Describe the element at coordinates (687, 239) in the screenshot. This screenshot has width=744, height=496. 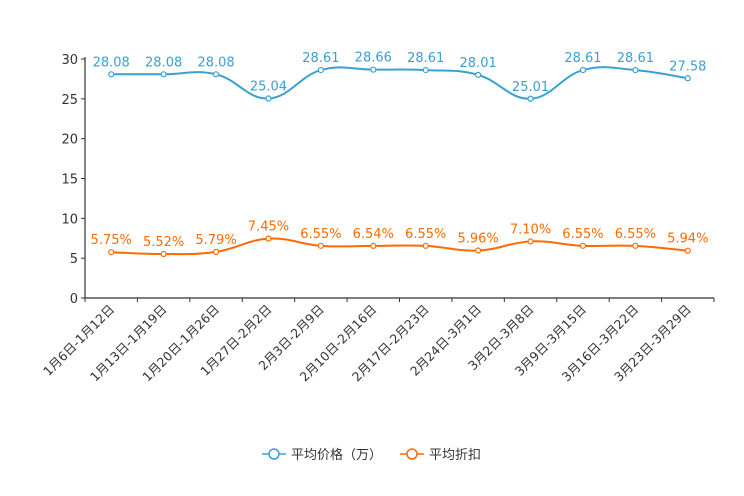
I see `data-label: 5.94%` at that location.